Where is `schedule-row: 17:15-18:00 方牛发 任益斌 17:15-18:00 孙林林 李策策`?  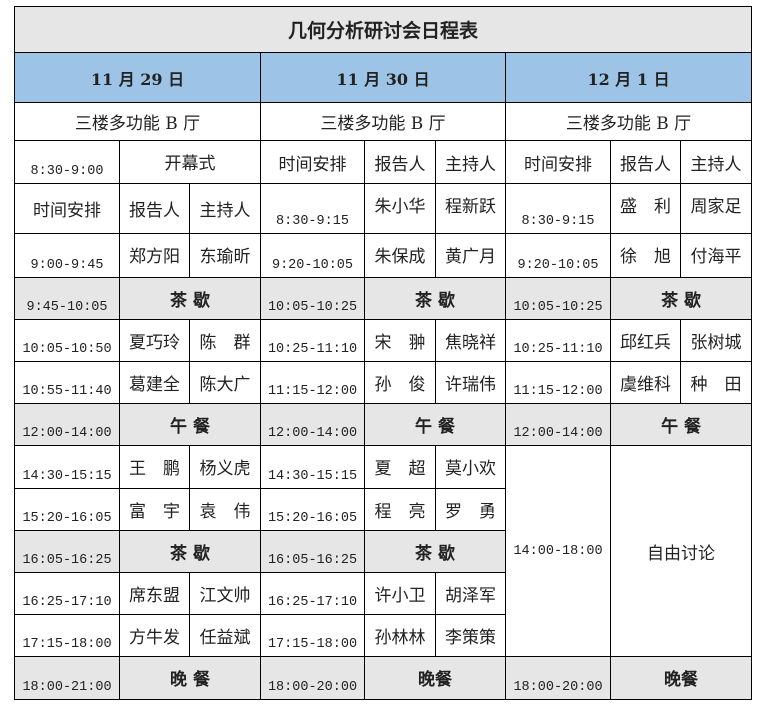
schedule-row: 17:15-18:00 方牛发 任益斌 17:15-18:00 孙林林 李策策 is located at coordinates (383, 635).